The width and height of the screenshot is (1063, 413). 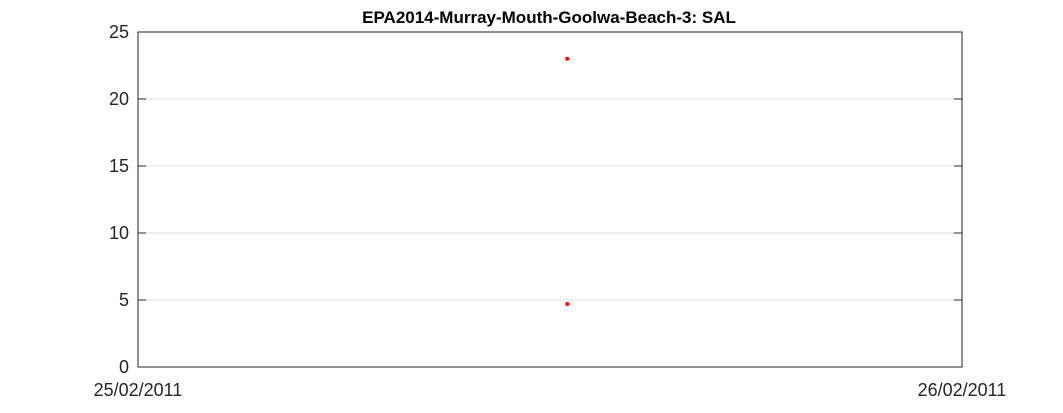 I want to click on x-tick-label: 26/02/2011, so click(x=962, y=390).